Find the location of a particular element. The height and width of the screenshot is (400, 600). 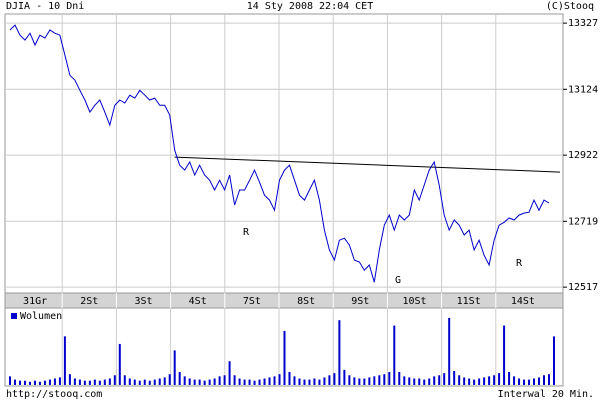

x-tick-label: 31Gr is located at coordinates (35, 301).